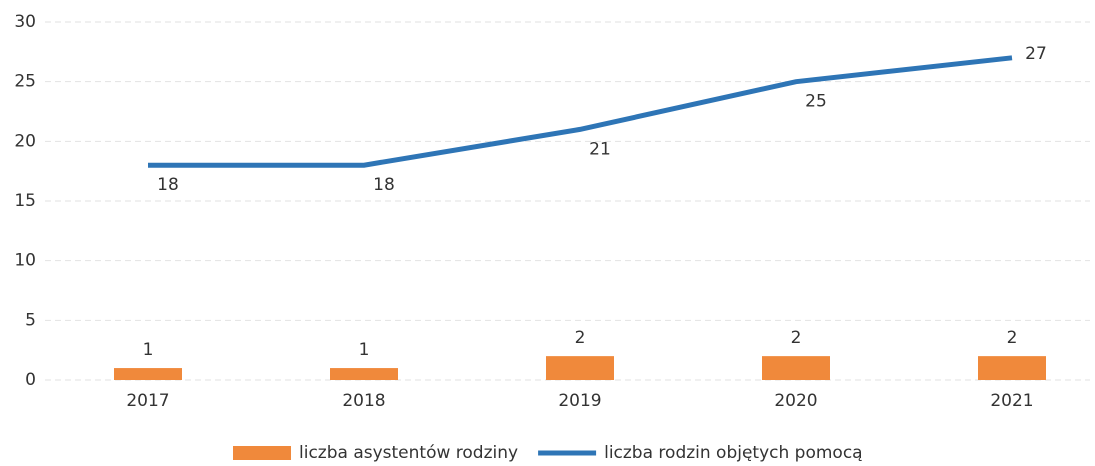  Describe the element at coordinates (25, 82) in the screenshot. I see `y-tick-label: 25` at that location.